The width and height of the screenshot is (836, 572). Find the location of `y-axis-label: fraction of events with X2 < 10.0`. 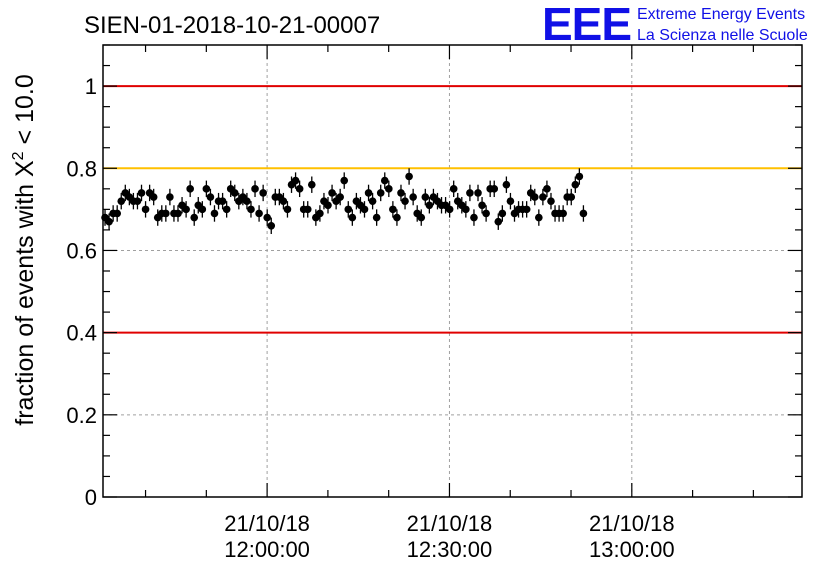

y-axis-label: fraction of events with X2 < 10.0 is located at coordinates (24, 249).